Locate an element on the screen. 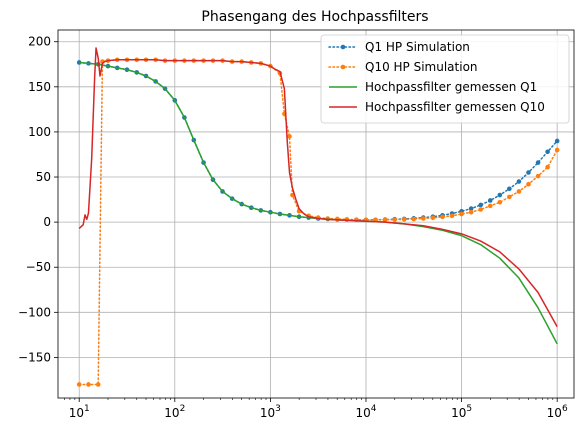 Image resolution: width=586 pixels, height=434 pixels. legend-label: Q10 HP Simulation is located at coordinates (421, 67).